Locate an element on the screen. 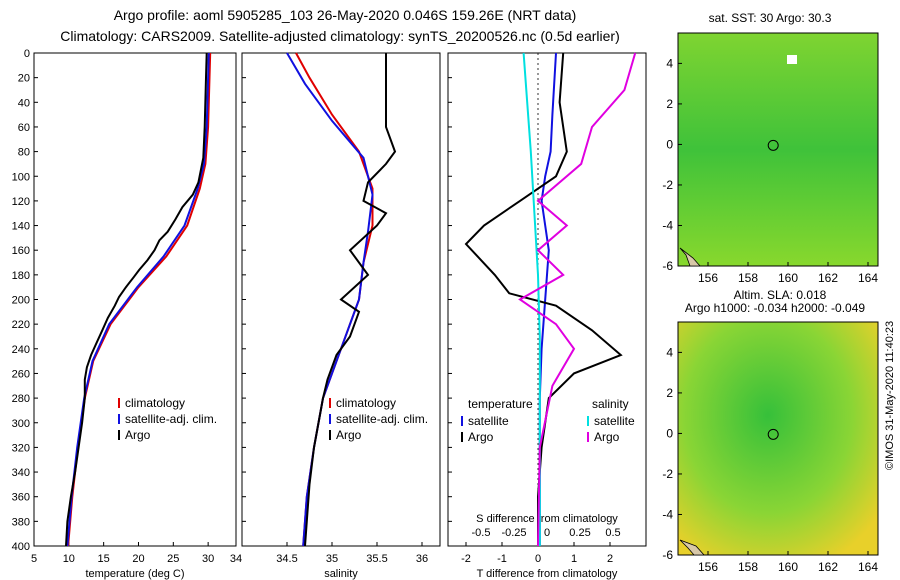  s-diff-tick-label: 0.5 is located at coordinates (612, 533).